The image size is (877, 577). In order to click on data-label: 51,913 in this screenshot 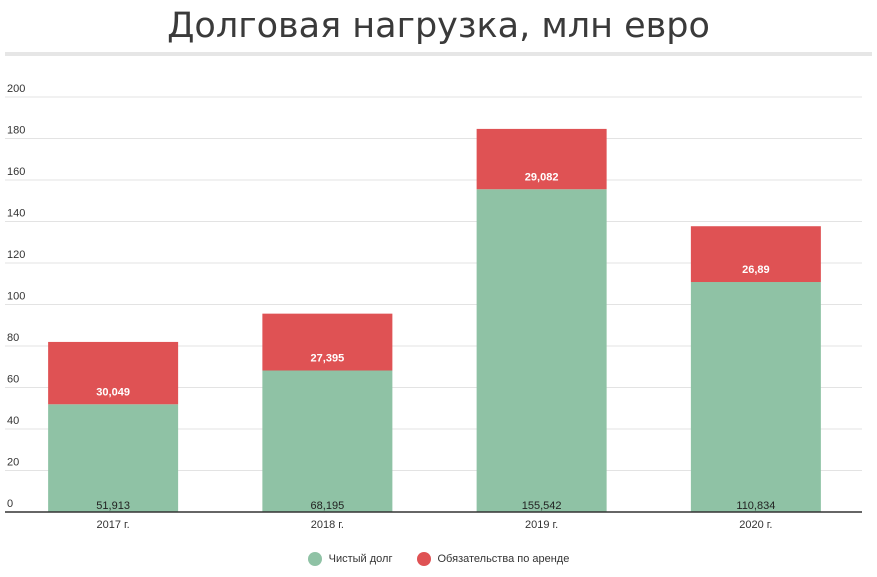, I will do `click(113, 506)`.